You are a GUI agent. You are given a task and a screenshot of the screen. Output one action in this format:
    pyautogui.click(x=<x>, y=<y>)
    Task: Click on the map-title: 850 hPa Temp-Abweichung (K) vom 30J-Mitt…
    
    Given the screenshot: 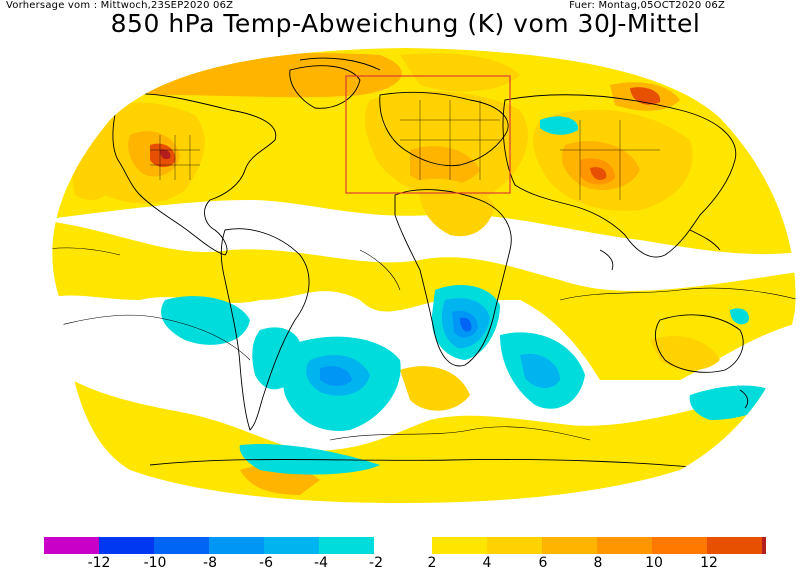 What is the action you would take?
    pyautogui.click(x=405, y=23)
    